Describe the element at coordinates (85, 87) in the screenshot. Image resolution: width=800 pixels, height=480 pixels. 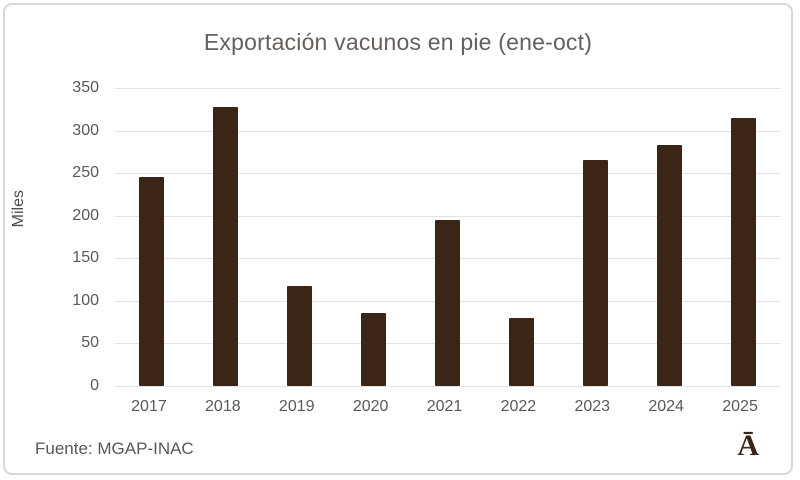
I see `y-tick-label: 350` at that location.